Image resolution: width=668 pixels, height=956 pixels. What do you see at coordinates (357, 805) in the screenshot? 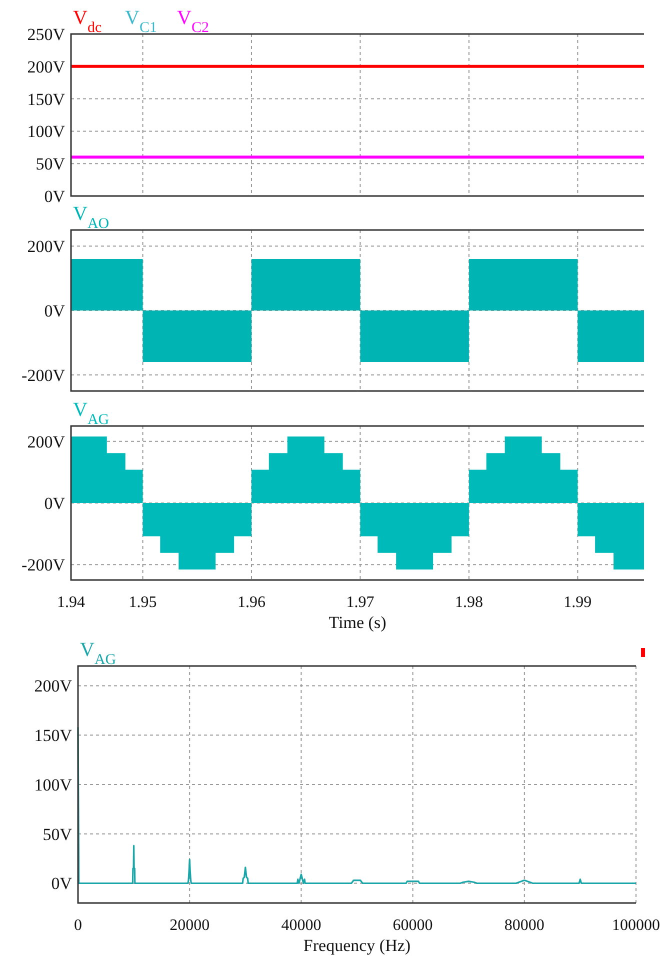
I see `line-series` at bounding box center [357, 805].